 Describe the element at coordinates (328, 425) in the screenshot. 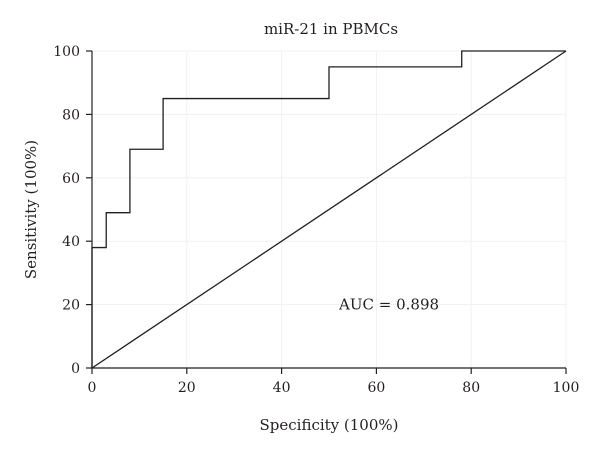

I see `x-axis-label: Specificity (100%)` at that location.